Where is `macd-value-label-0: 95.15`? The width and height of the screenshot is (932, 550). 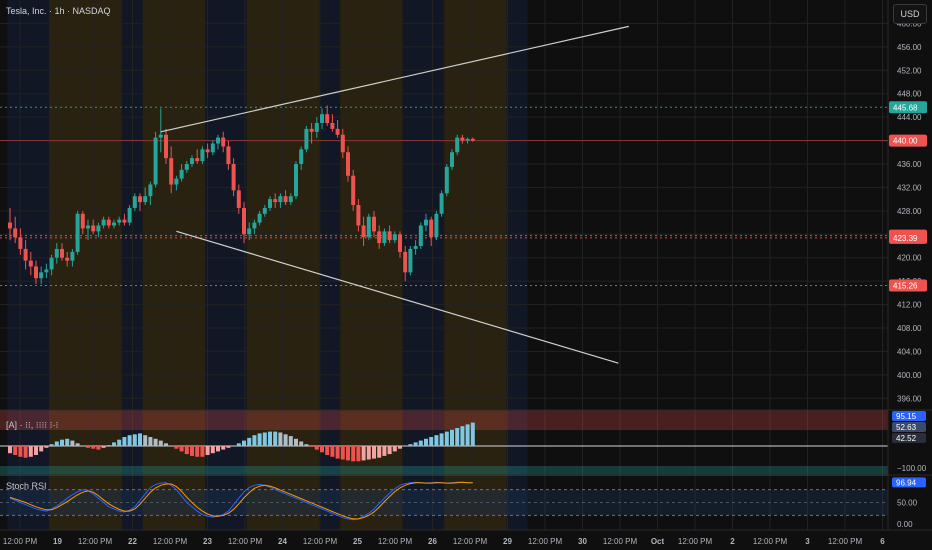
macd-value-label-0: 95.15 is located at coordinates (906, 416).